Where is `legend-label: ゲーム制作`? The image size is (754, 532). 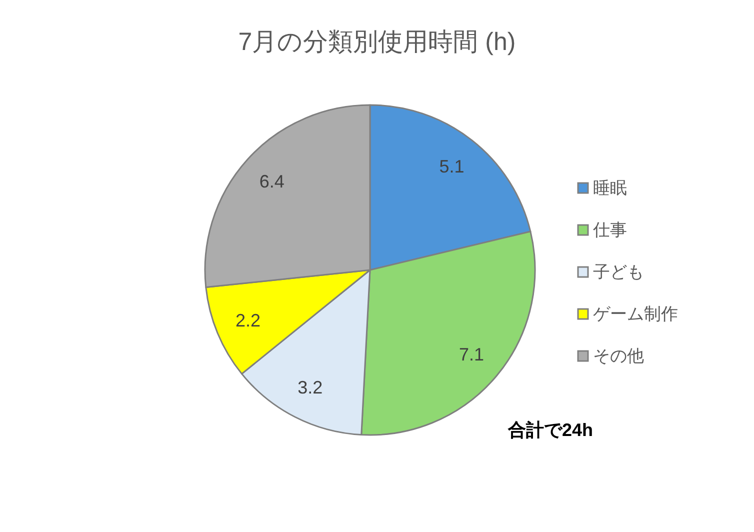 legend-label: ゲーム制作 is located at coordinates (635, 314).